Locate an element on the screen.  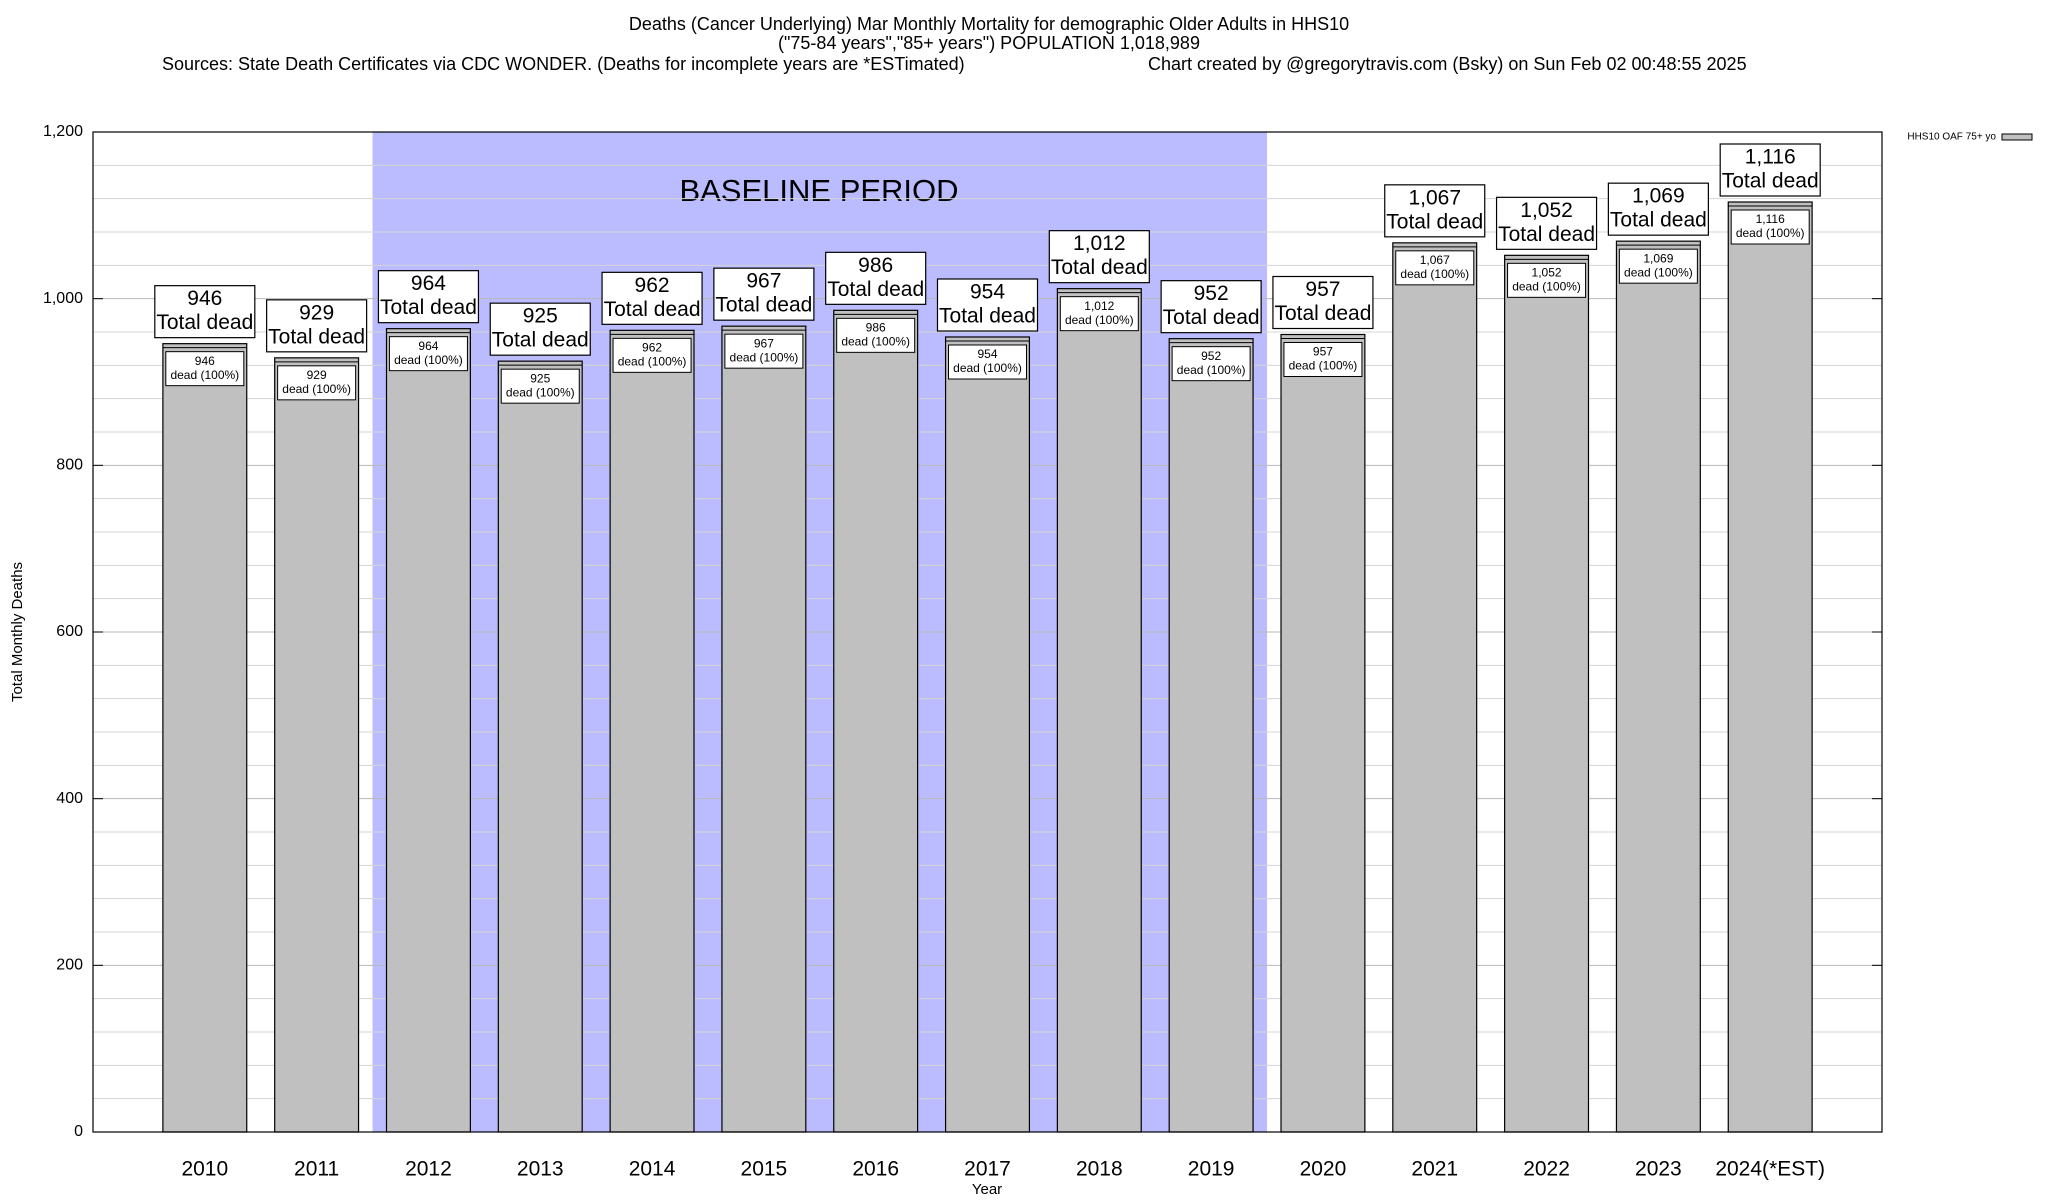
inner-value-label: 929 is located at coordinates (317, 375).